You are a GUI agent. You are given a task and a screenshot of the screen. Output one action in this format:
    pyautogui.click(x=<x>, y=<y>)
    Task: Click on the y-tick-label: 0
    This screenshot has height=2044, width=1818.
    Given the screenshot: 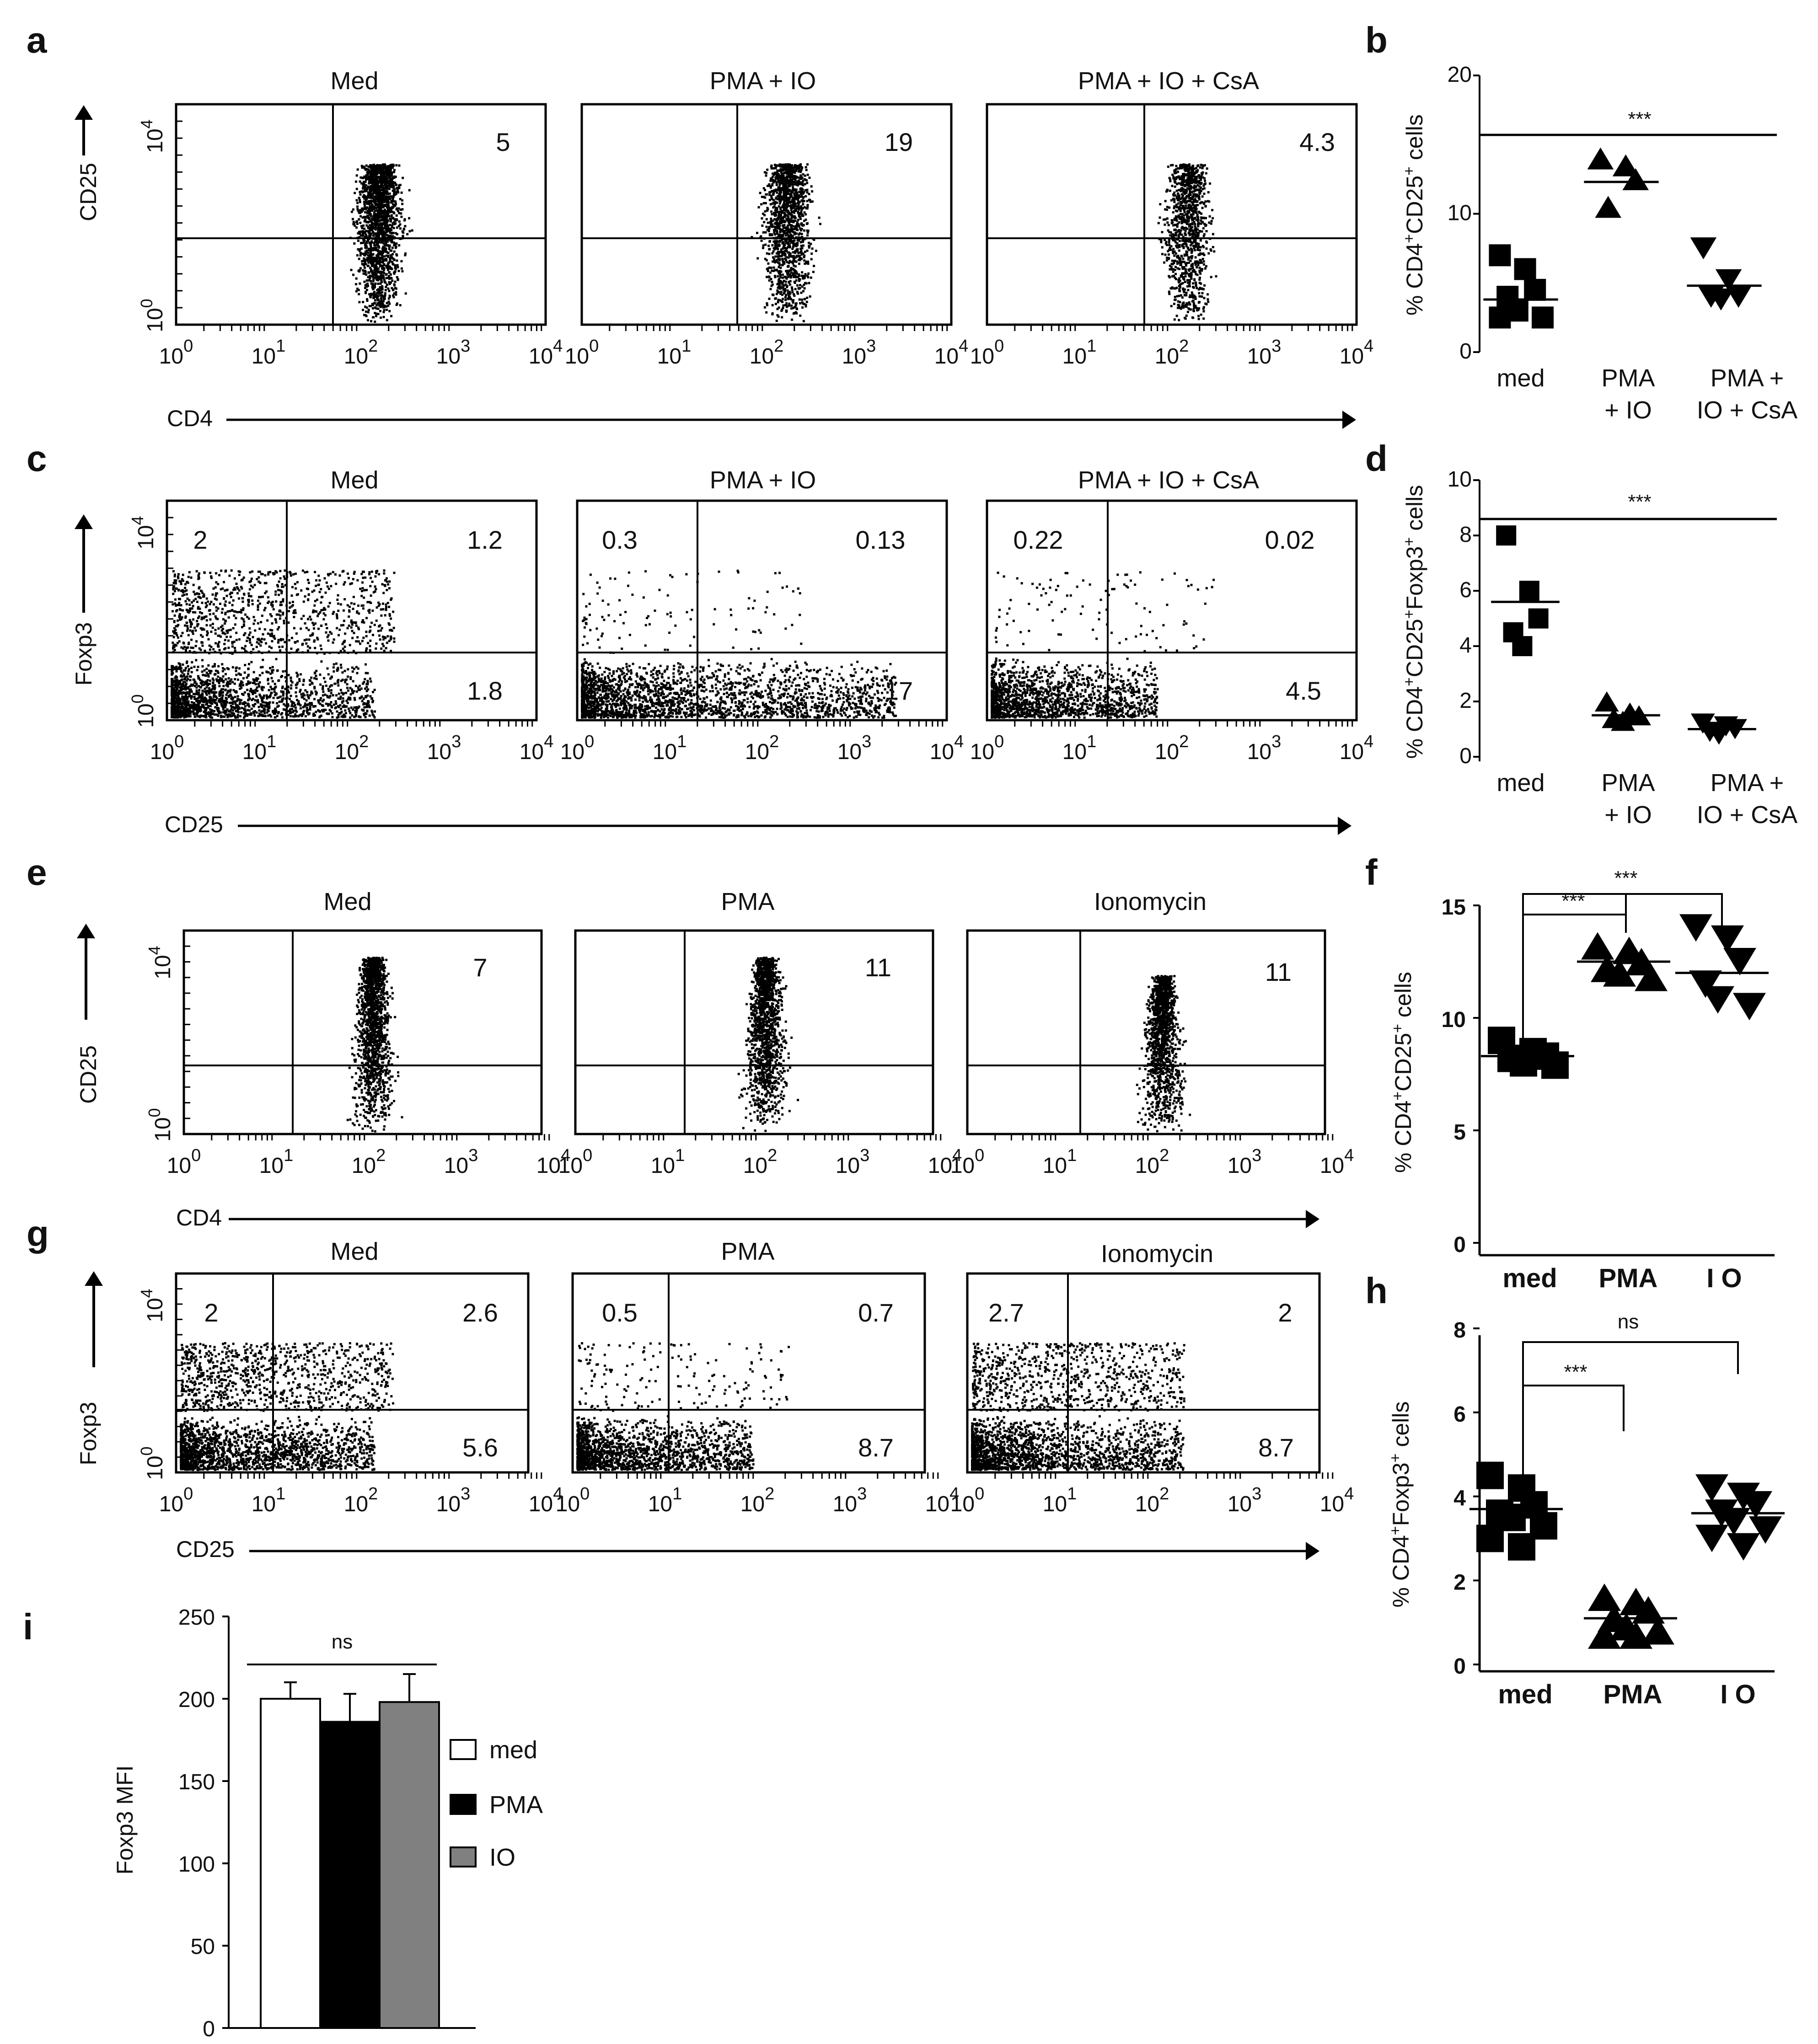 What is the action you would take?
    pyautogui.click(x=1459, y=1666)
    